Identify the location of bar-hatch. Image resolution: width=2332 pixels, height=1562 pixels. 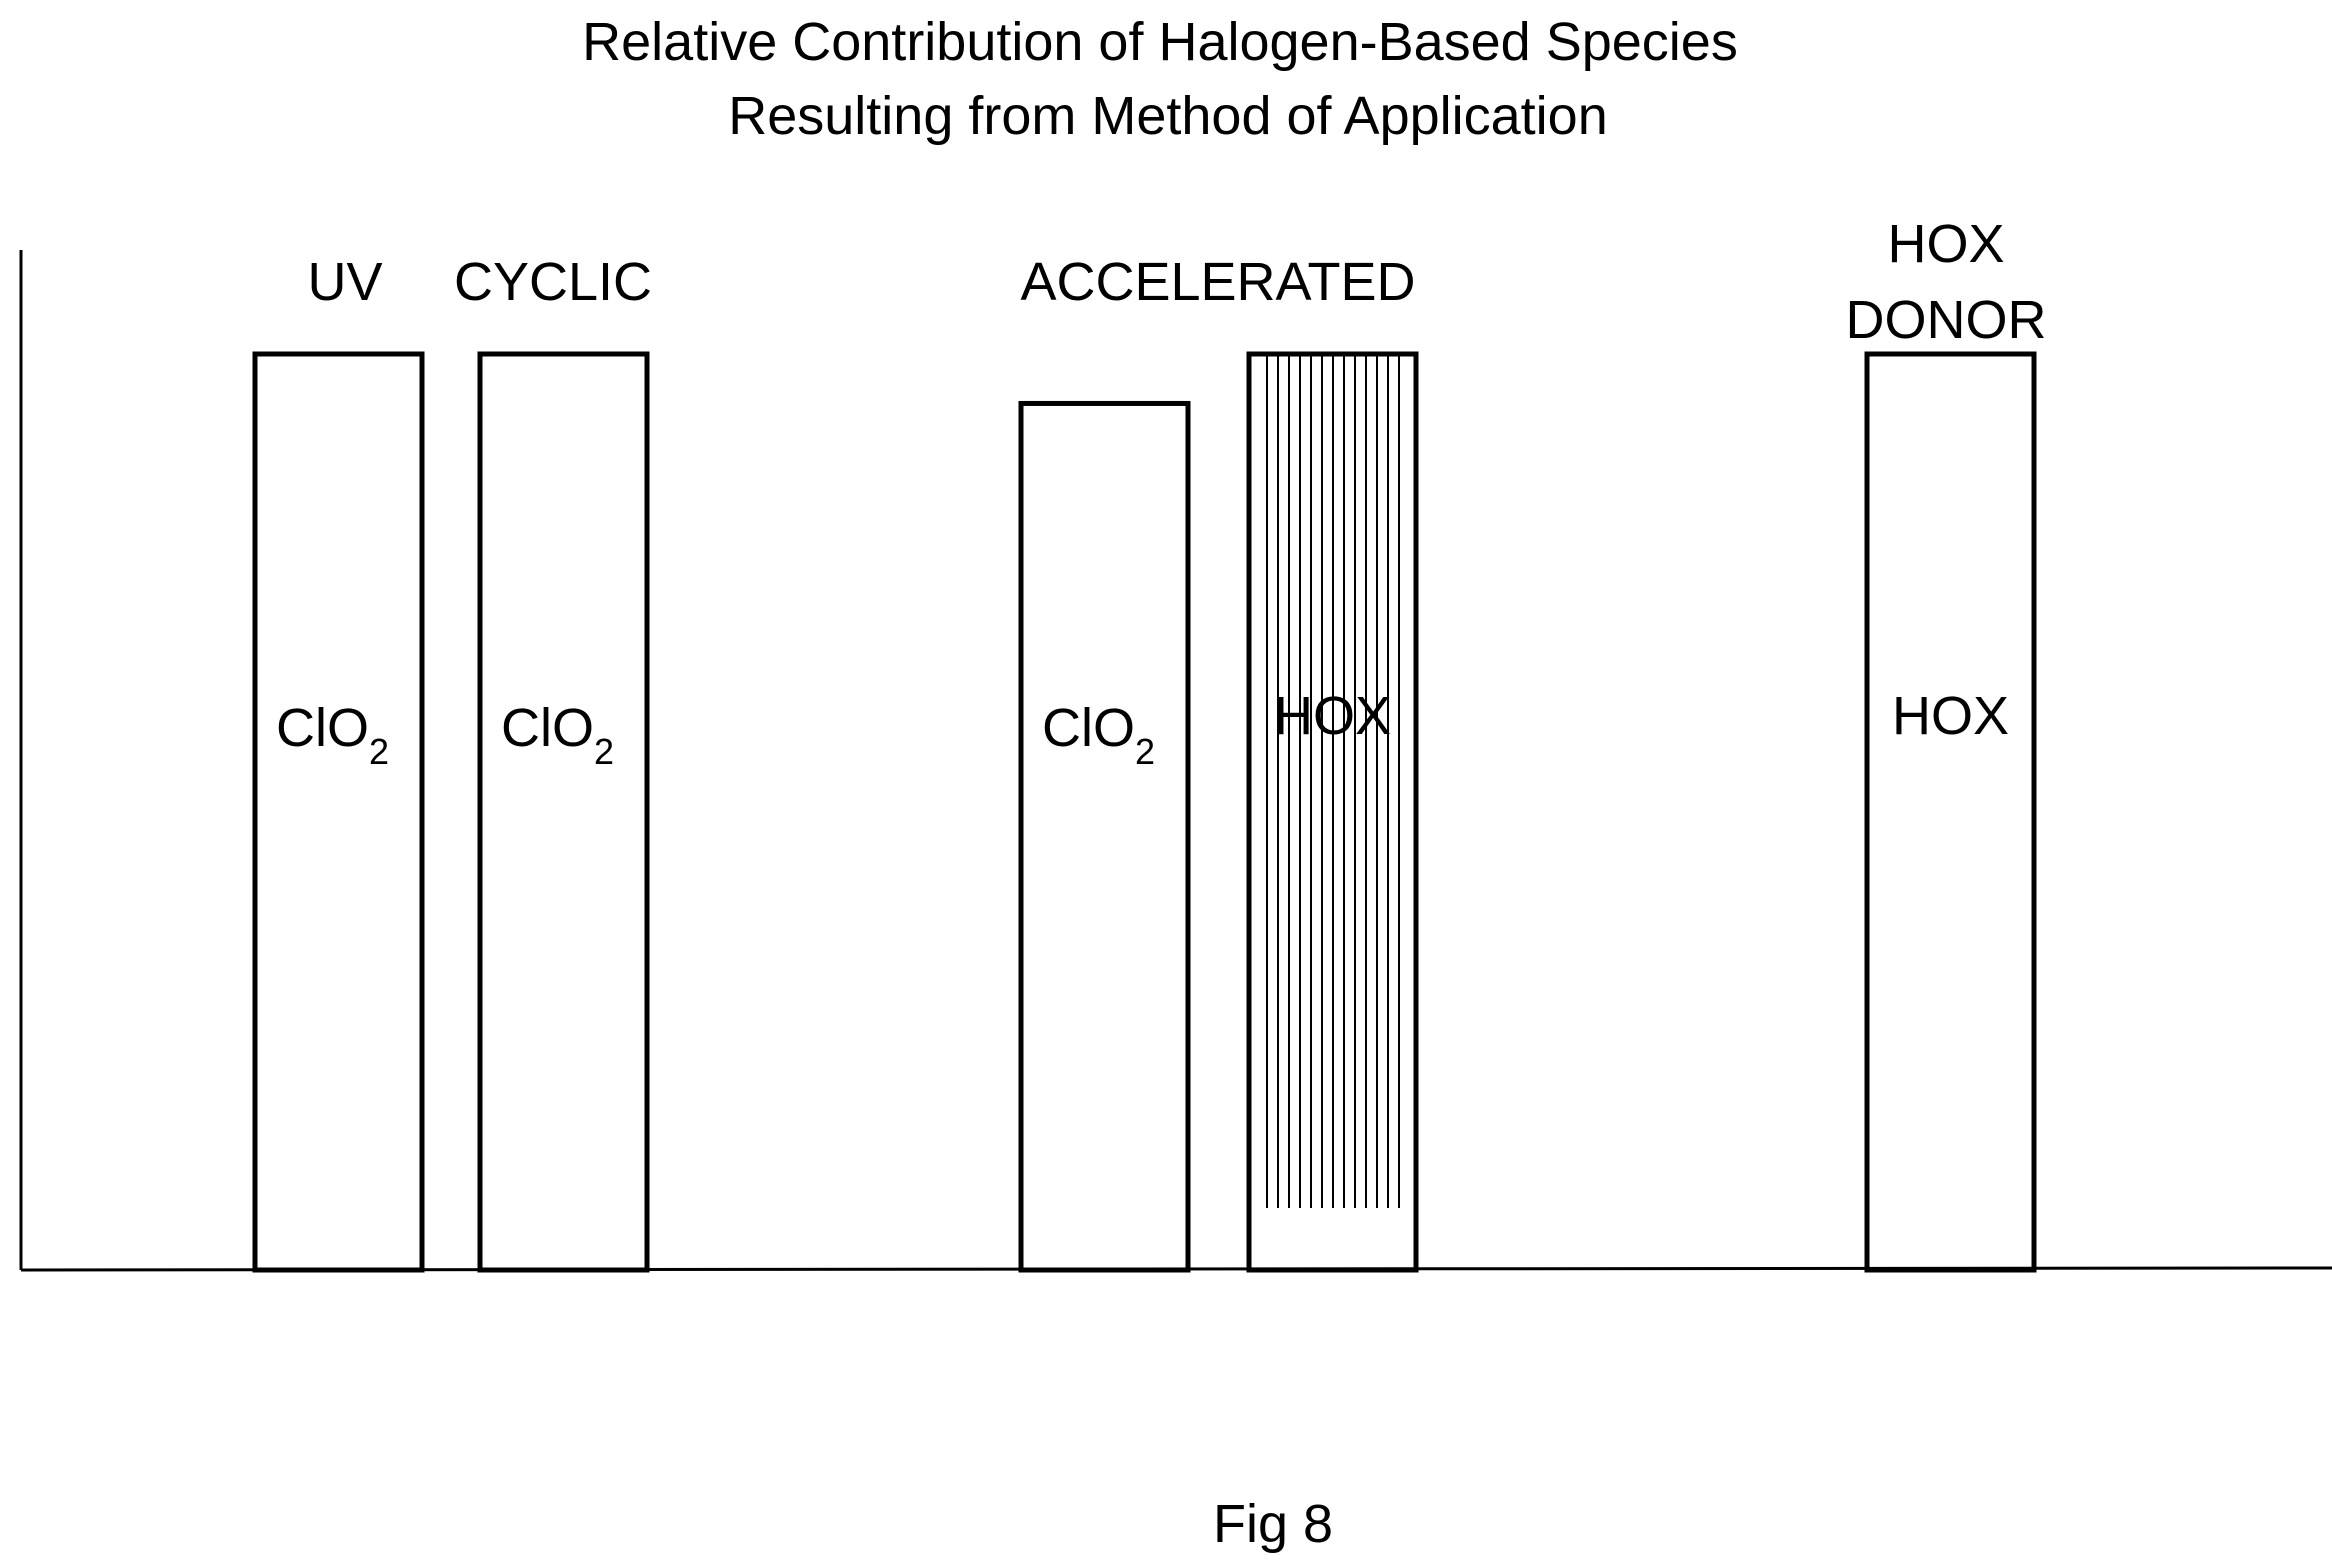
(1333, 781).